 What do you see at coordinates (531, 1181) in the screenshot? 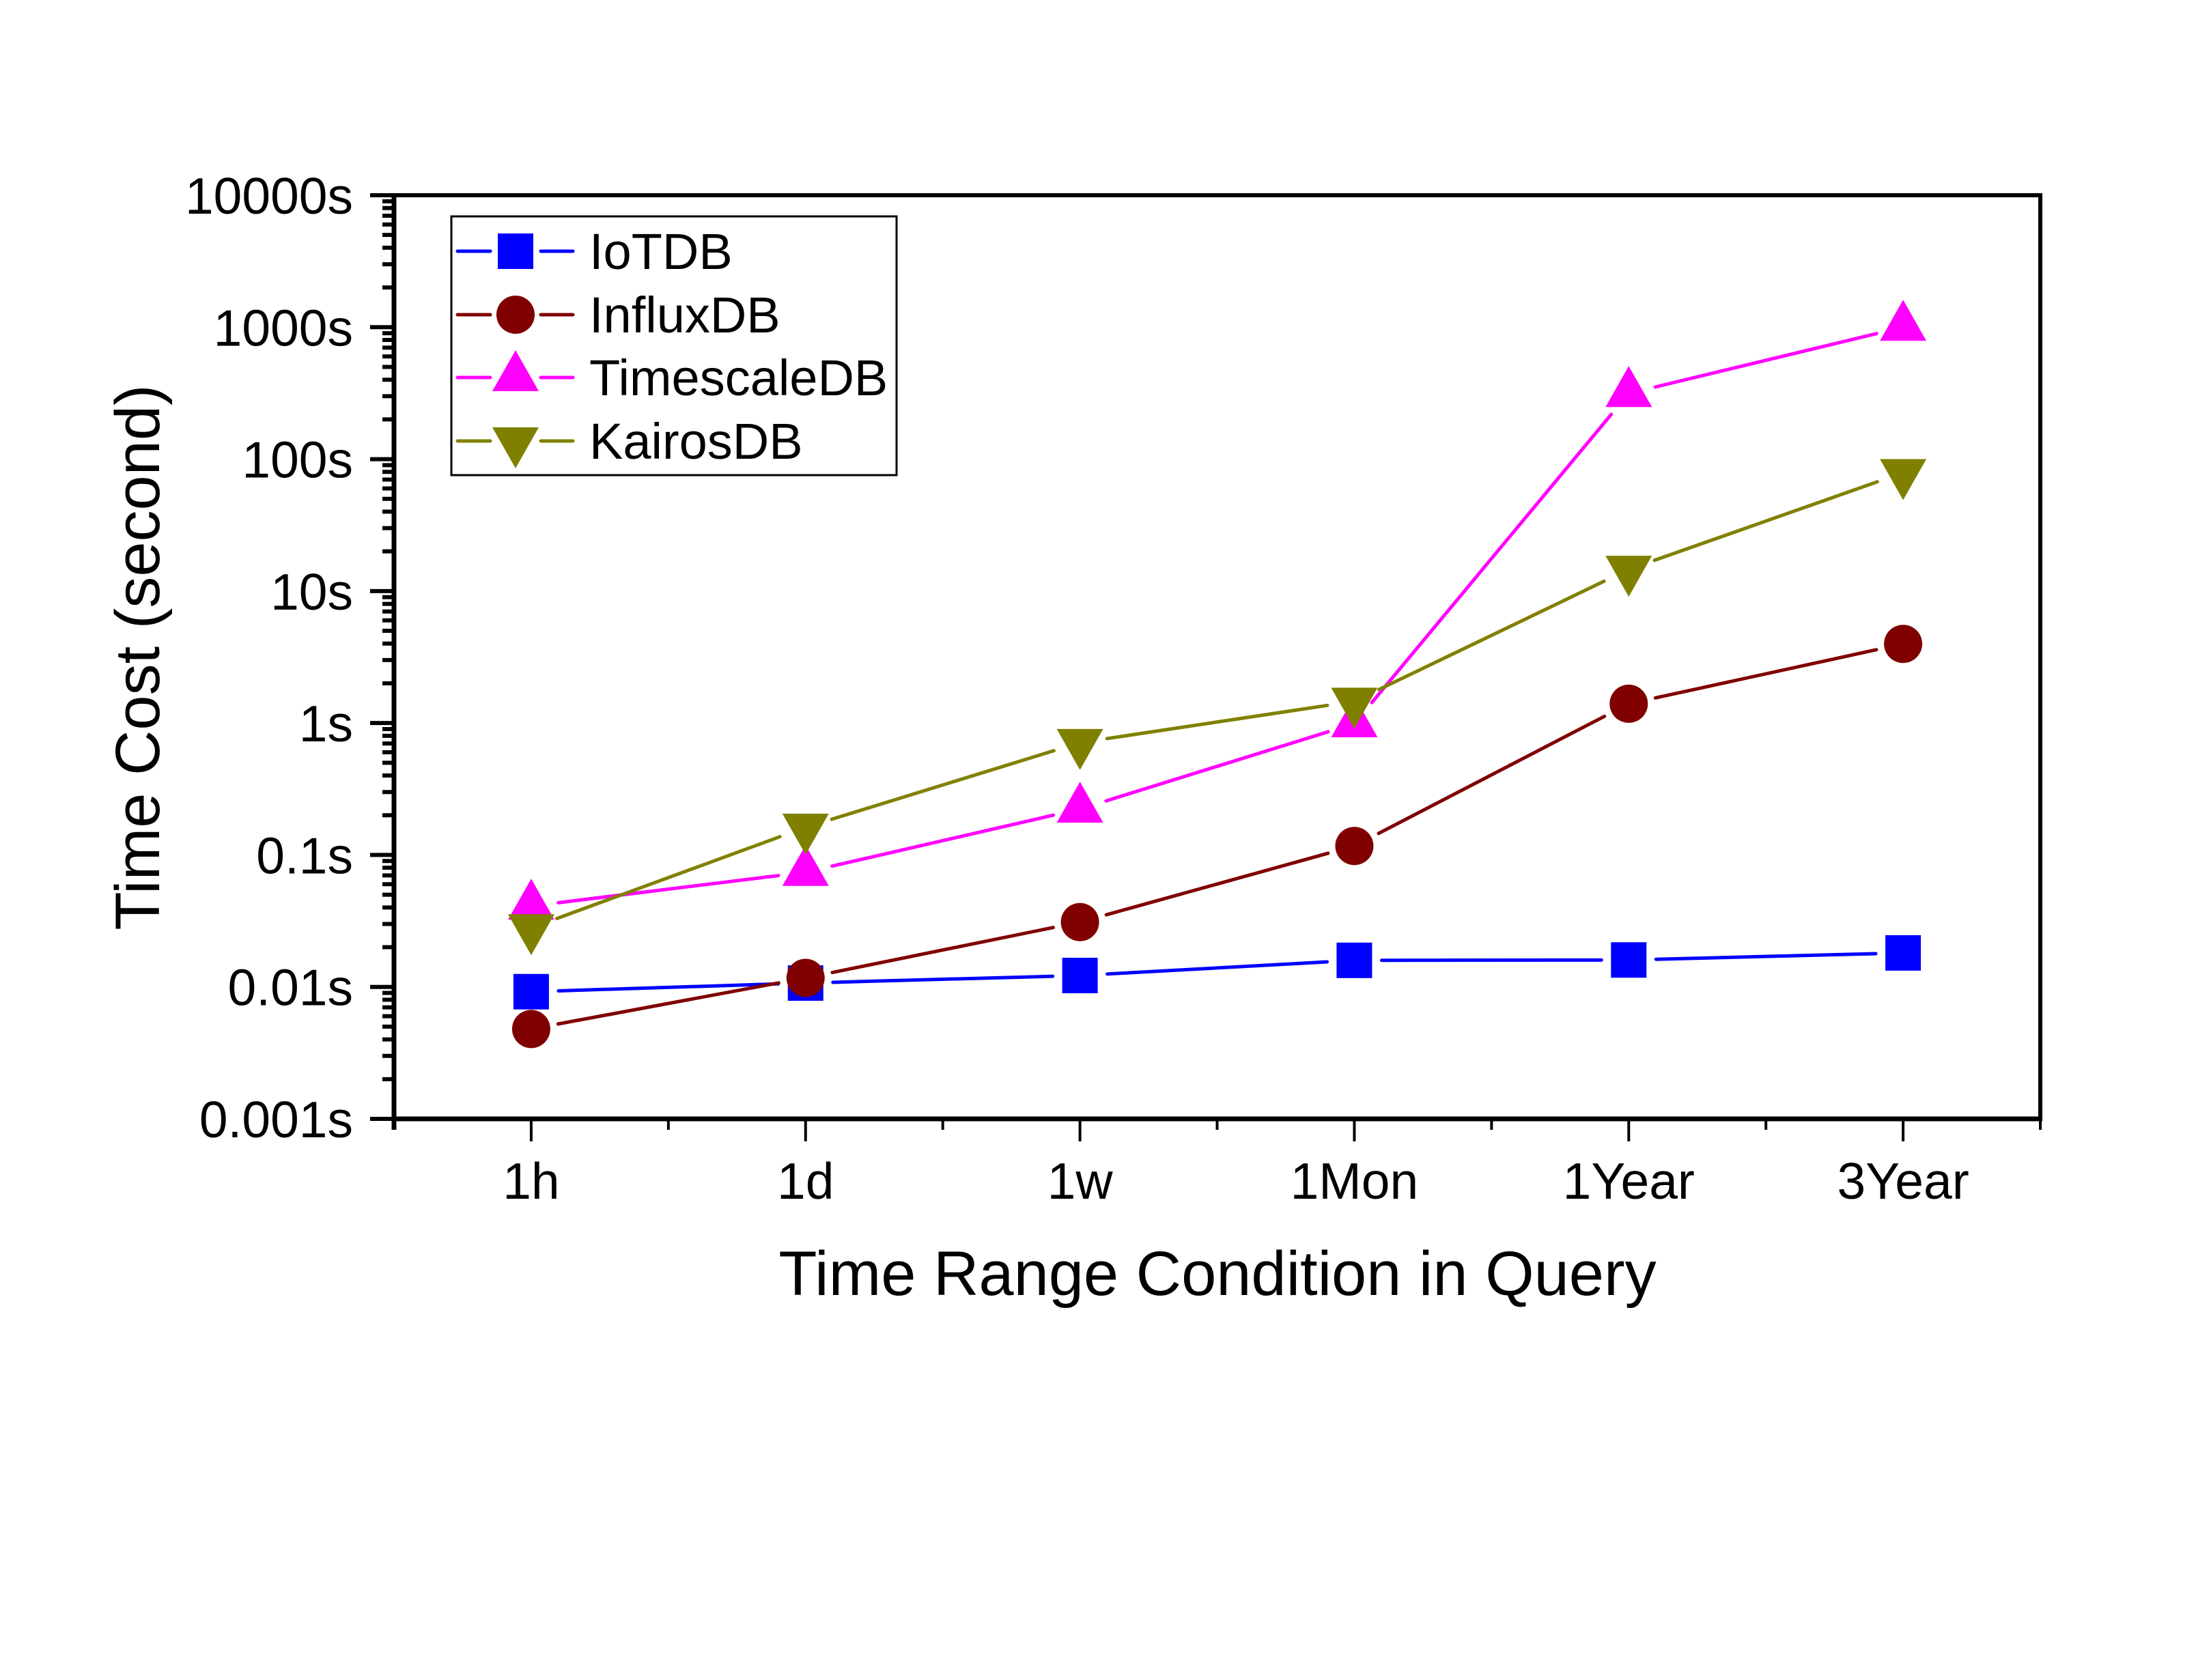
I see `x-tick-label: 1h` at bounding box center [531, 1181].